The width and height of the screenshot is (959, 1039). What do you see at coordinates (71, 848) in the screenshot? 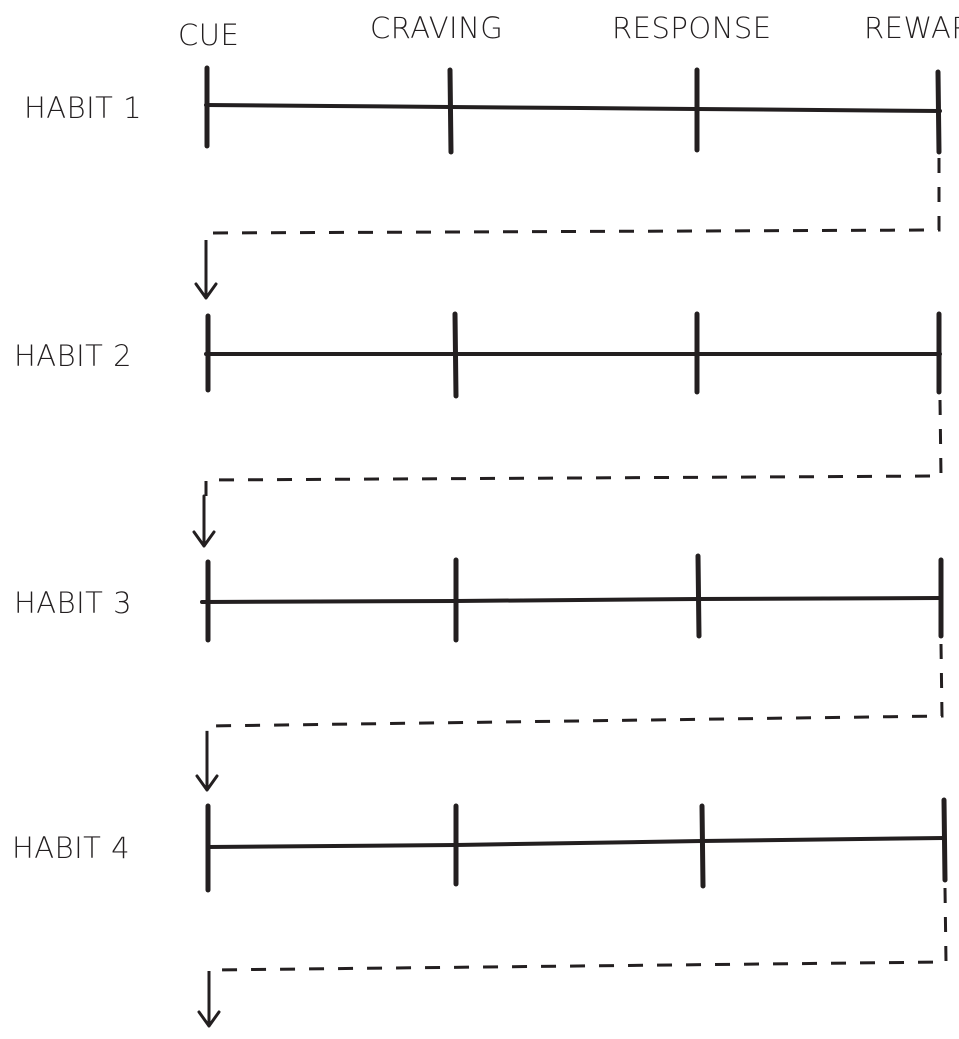
I see `habit-label-4: HABIT 4` at bounding box center [71, 848].